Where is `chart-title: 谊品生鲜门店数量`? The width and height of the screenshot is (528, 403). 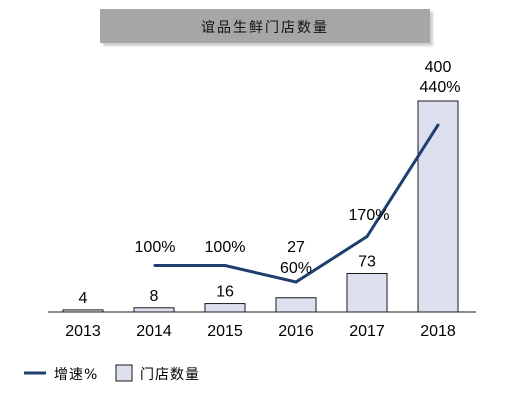 chart-title: 谊品生鲜门店数量 is located at coordinates (265, 28).